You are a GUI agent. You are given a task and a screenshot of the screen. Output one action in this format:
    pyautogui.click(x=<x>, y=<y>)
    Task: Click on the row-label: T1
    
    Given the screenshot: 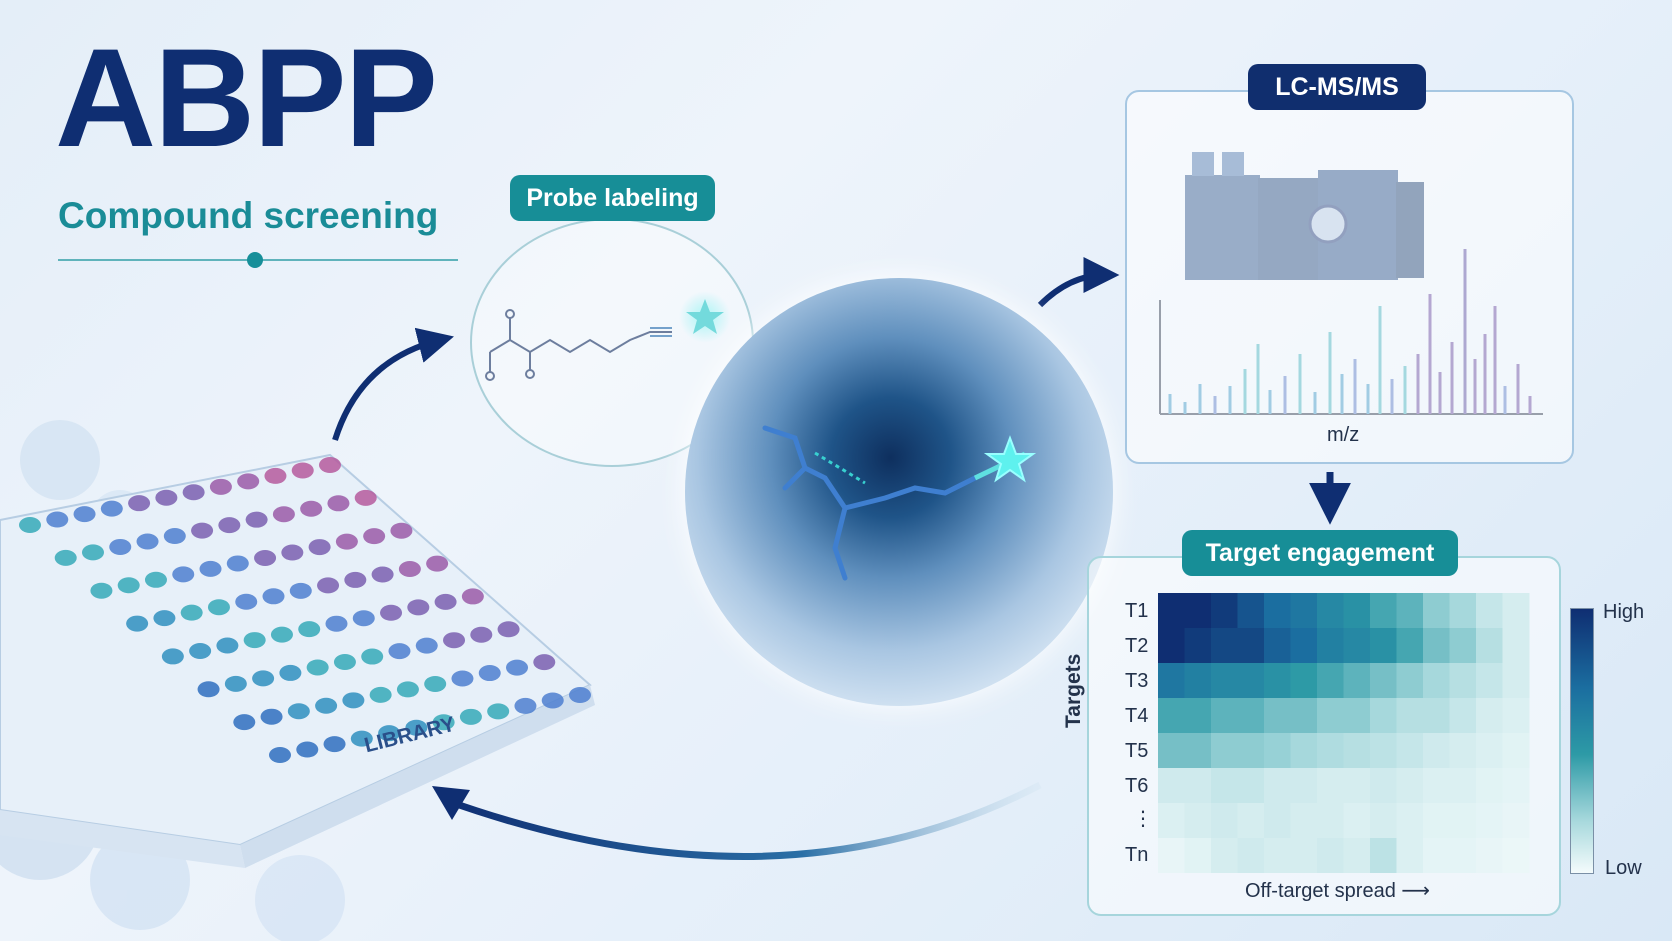 What is the action you would take?
    pyautogui.click(x=1137, y=611)
    